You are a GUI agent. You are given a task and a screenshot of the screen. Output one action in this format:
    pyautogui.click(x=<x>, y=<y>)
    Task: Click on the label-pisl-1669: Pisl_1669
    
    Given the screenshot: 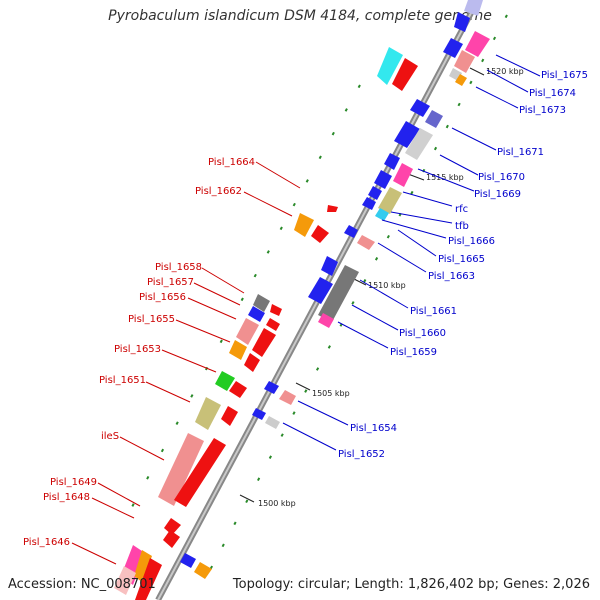 What is the action you would take?
    pyautogui.click(x=469, y=184)
    